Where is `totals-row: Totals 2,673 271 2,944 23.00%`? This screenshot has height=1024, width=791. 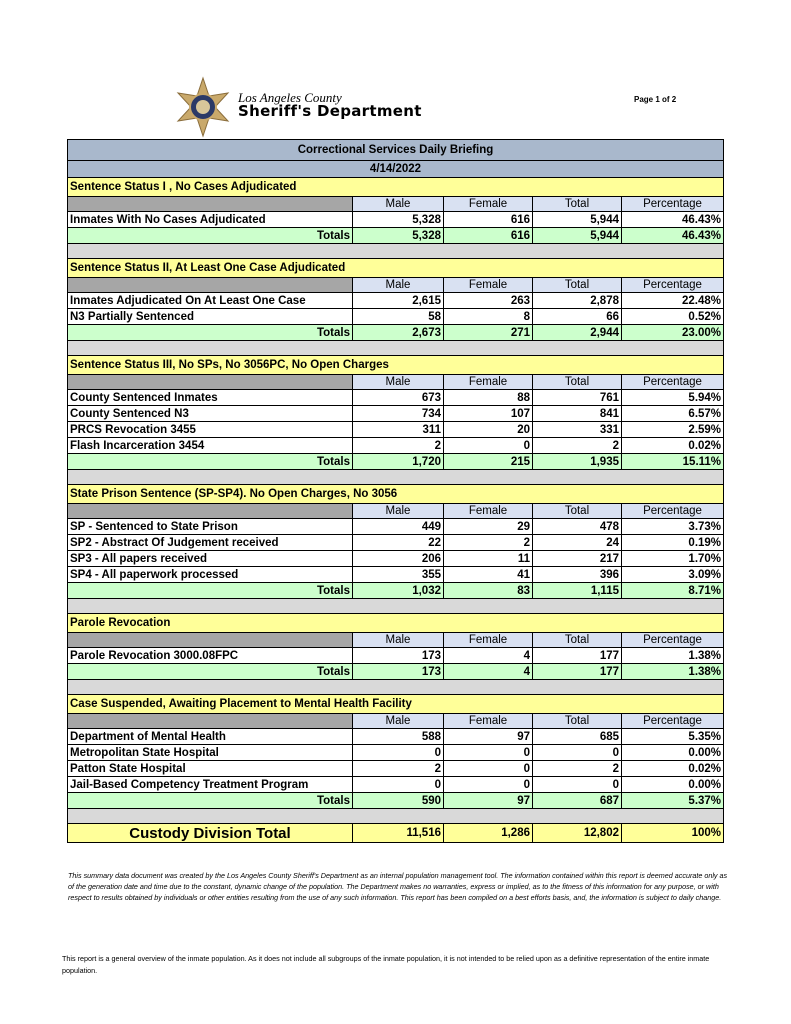 totals-row: Totals 2,673 271 2,944 23.00% is located at coordinates (396, 332).